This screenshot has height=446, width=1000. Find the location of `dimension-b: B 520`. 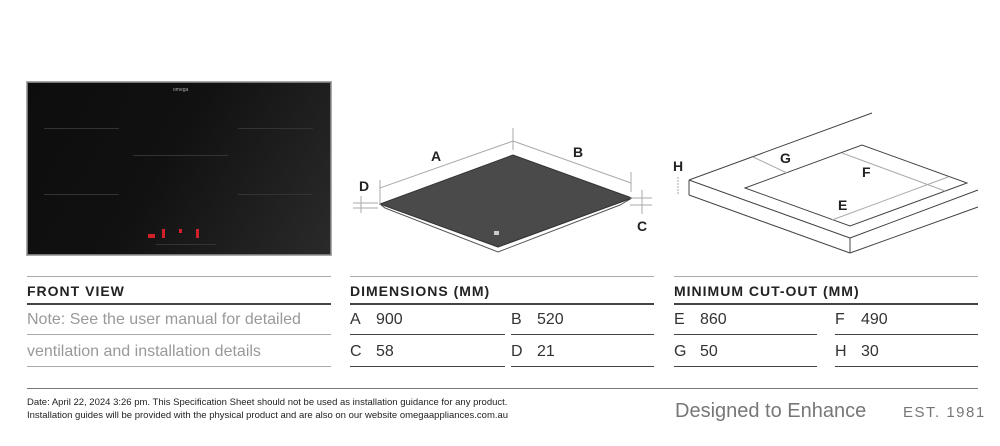

dimension-b: B 520 is located at coordinates (537, 319).